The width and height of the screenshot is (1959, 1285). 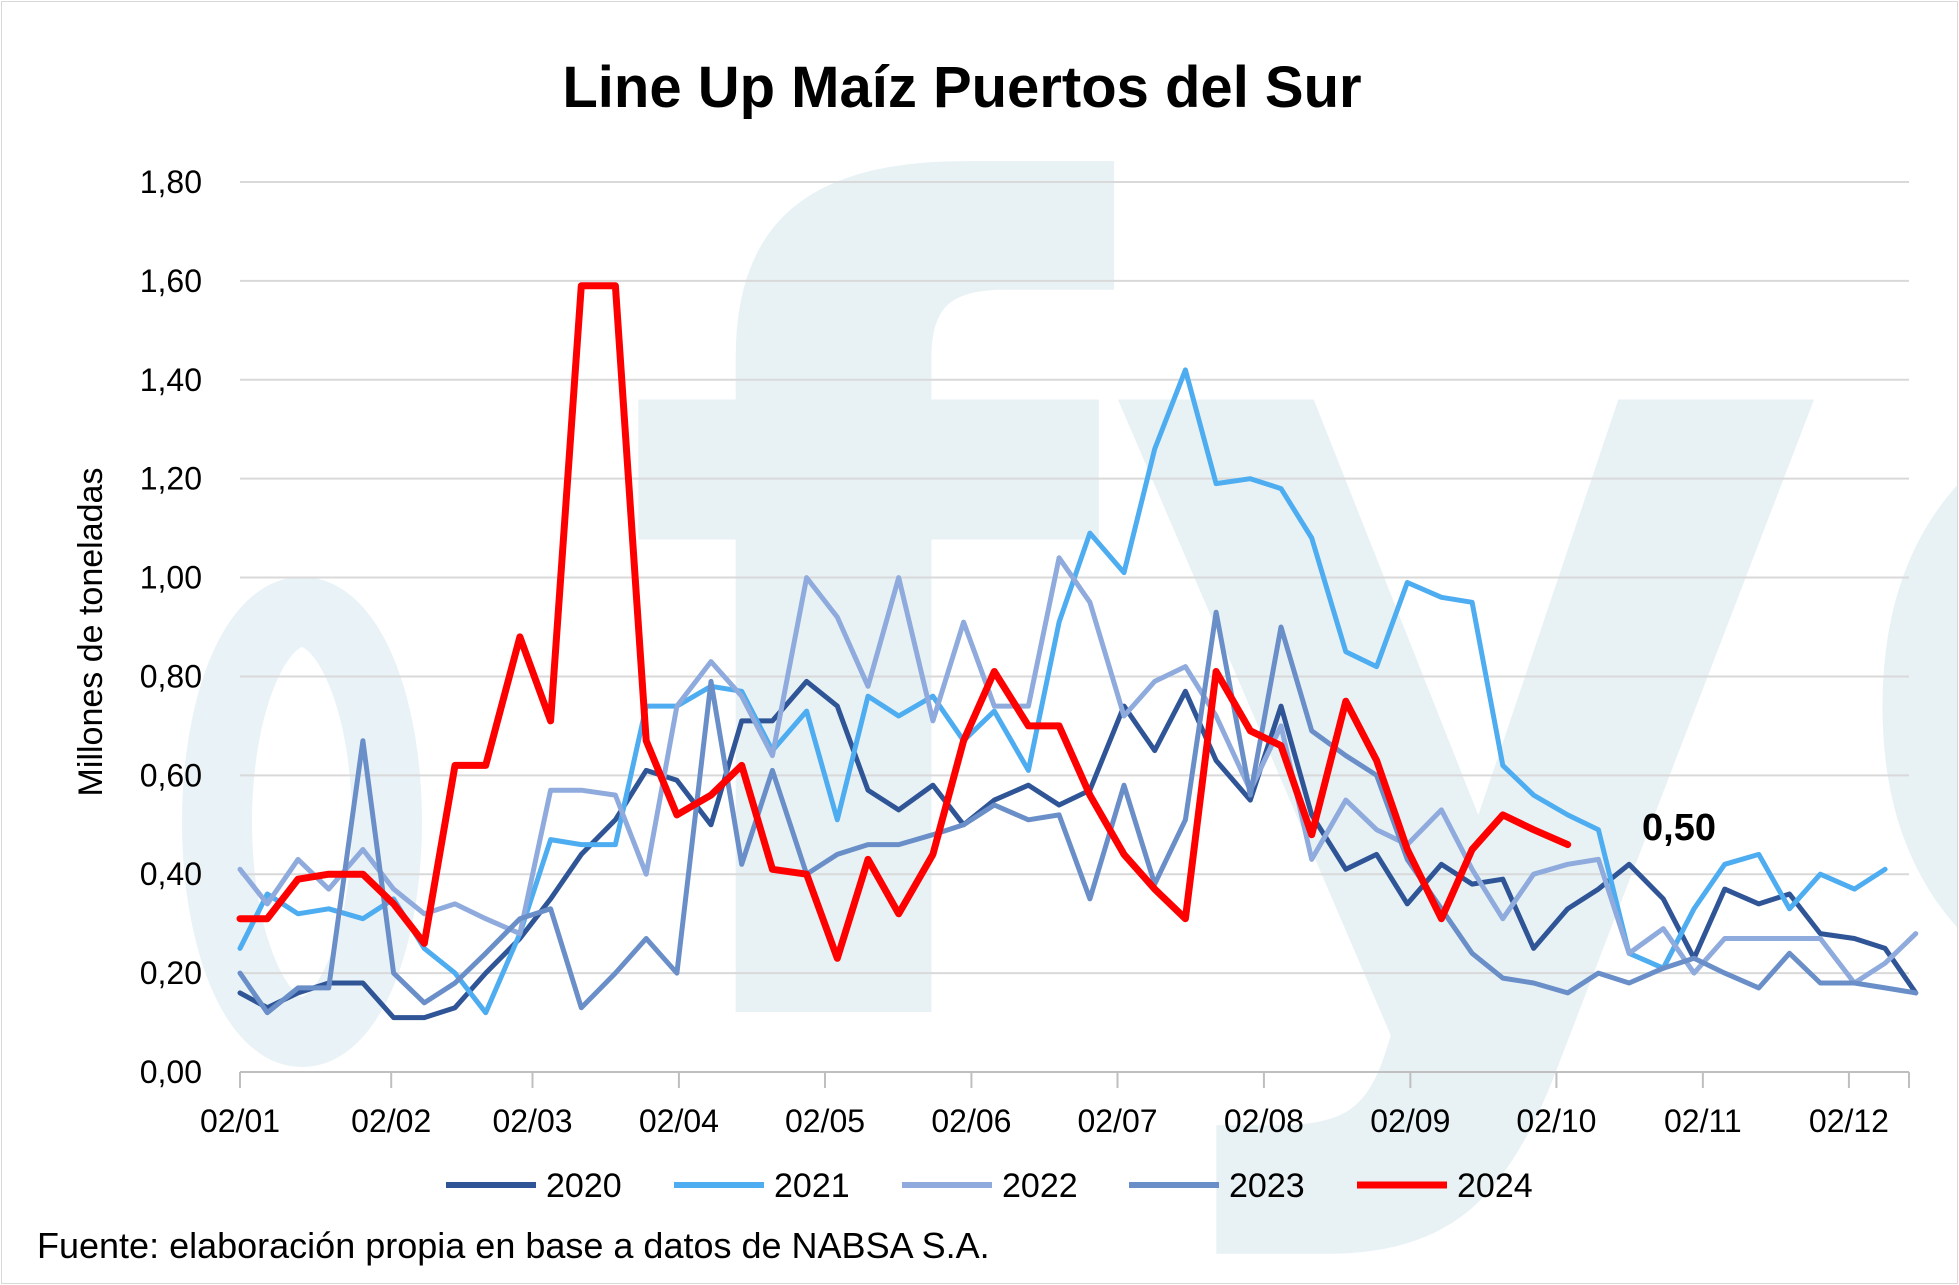 I want to click on y-tick-label: 0,20, so click(x=171, y=973).